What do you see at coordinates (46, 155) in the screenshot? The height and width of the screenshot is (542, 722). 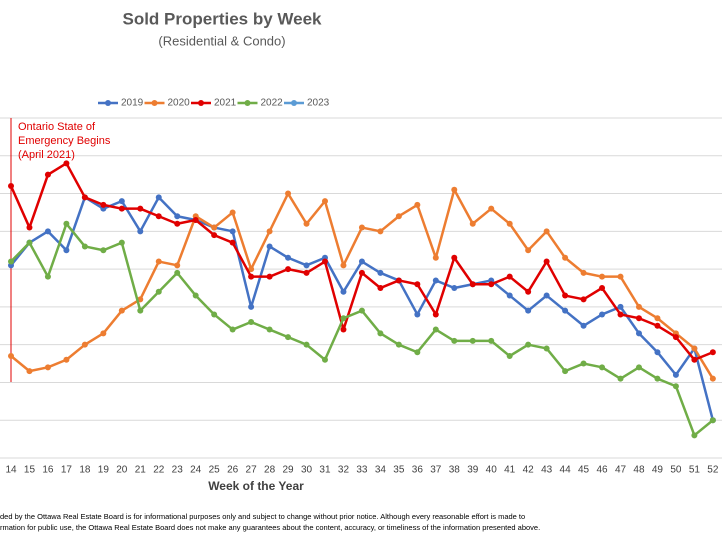 I see `annotation-text: (April 2021)` at bounding box center [46, 155].